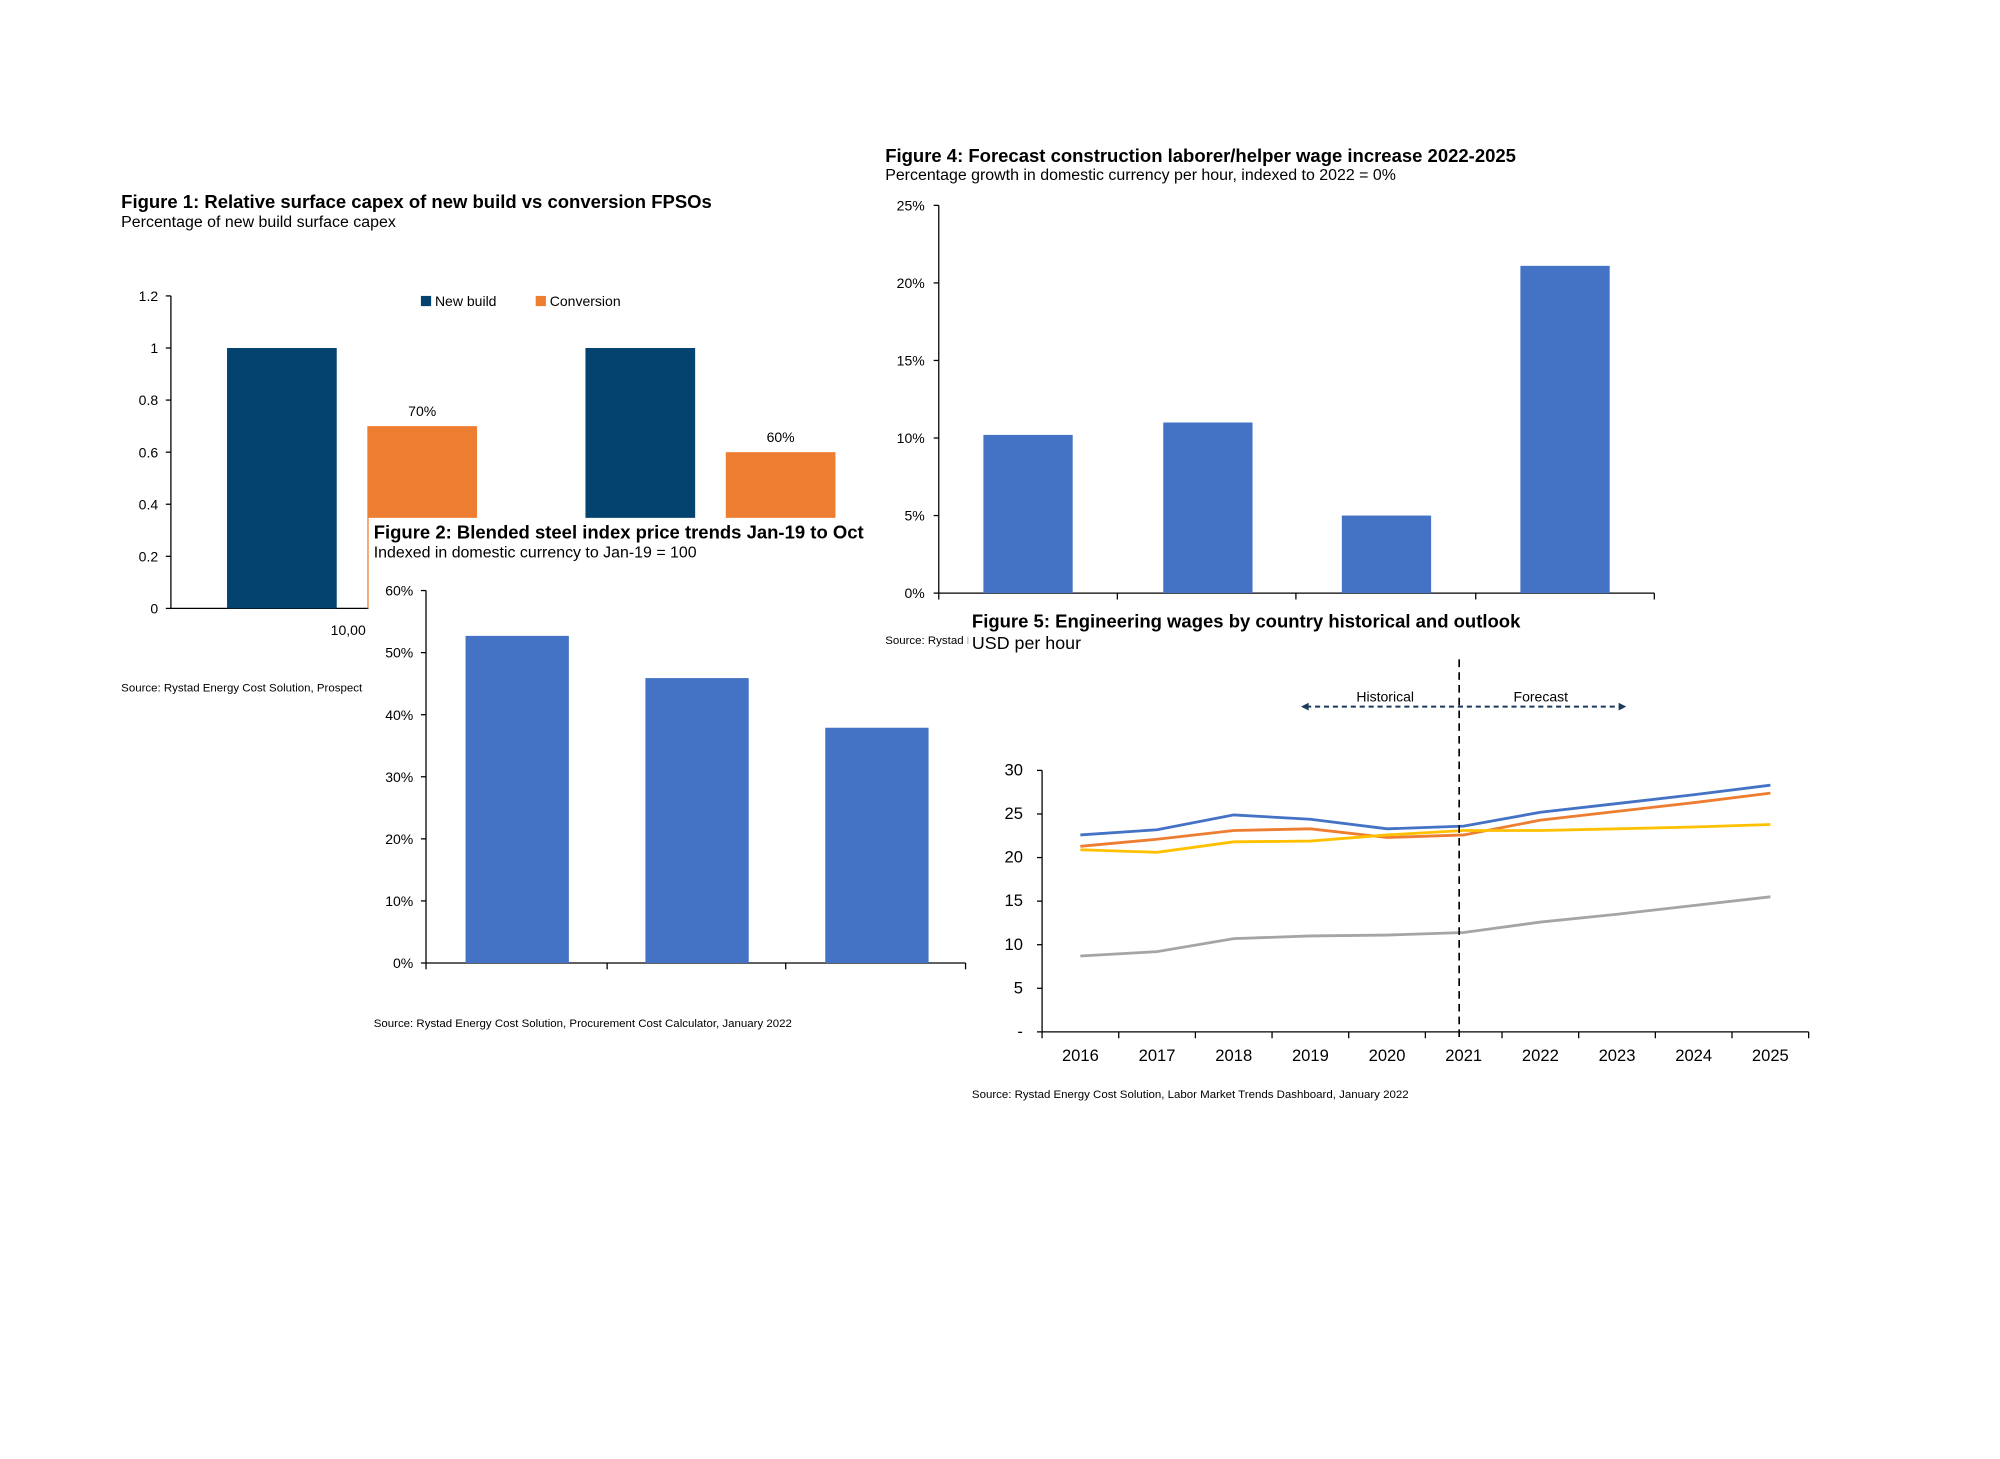  I want to click on figure-5-y-tick-label: 5, so click(1018, 987).